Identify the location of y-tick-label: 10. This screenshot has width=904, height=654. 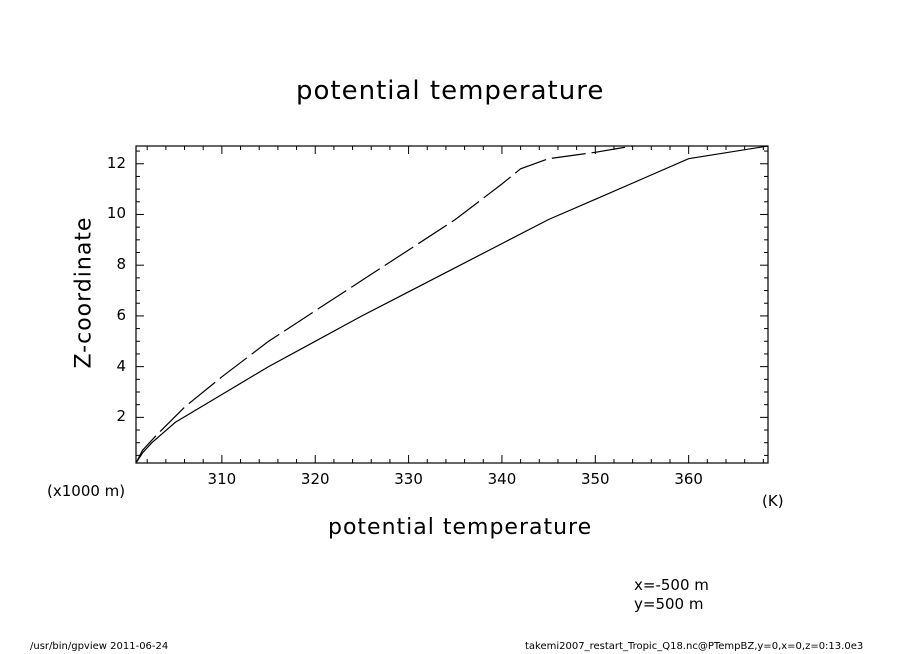
(116, 213).